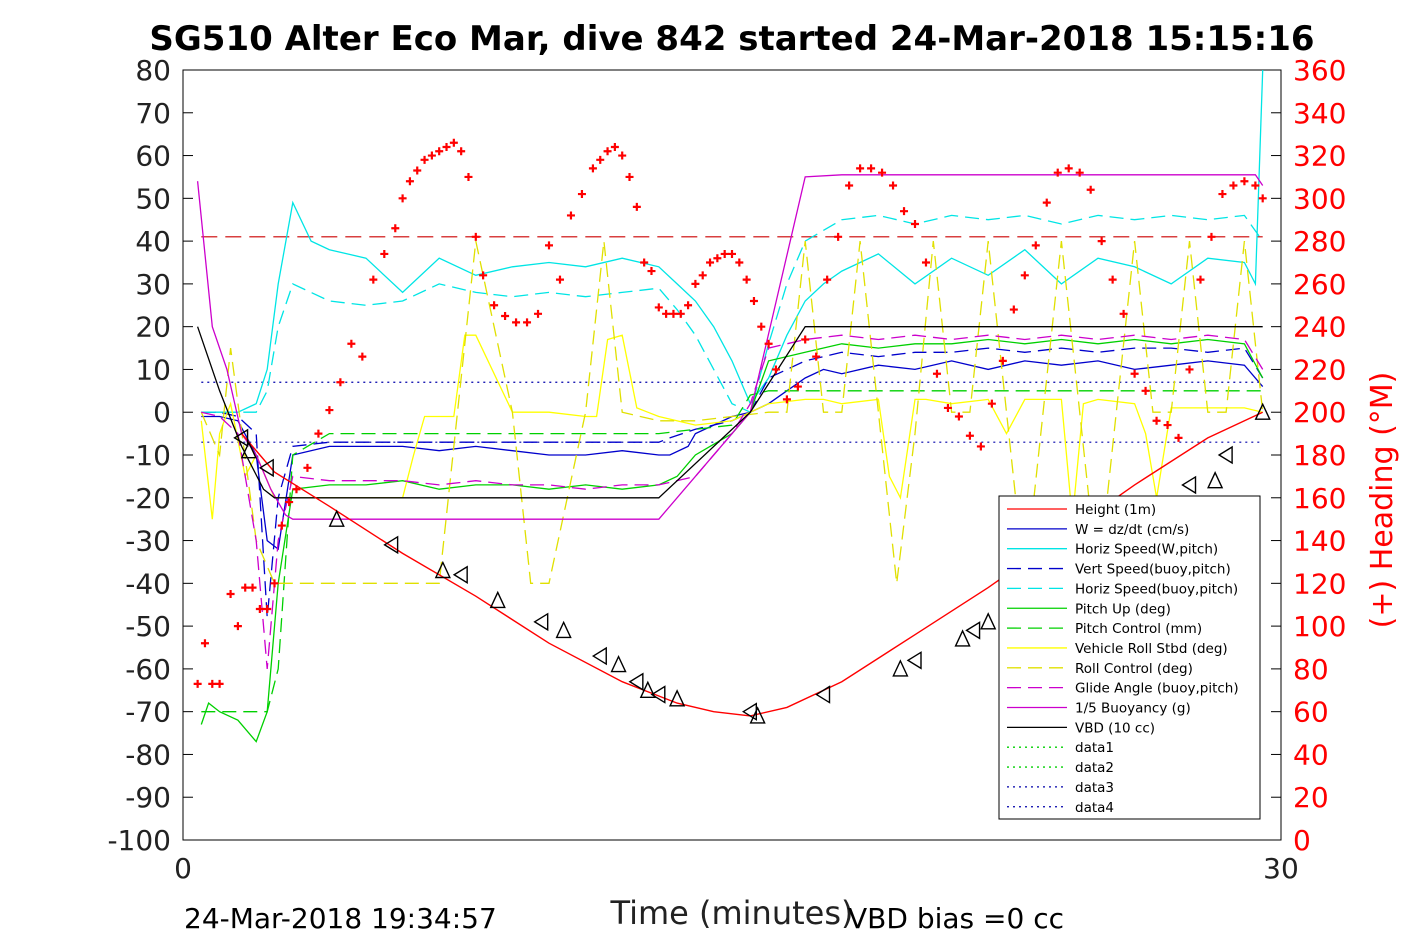  Describe the element at coordinates (153, 284) in the screenshot. I see `left-tick-label: 30` at that location.